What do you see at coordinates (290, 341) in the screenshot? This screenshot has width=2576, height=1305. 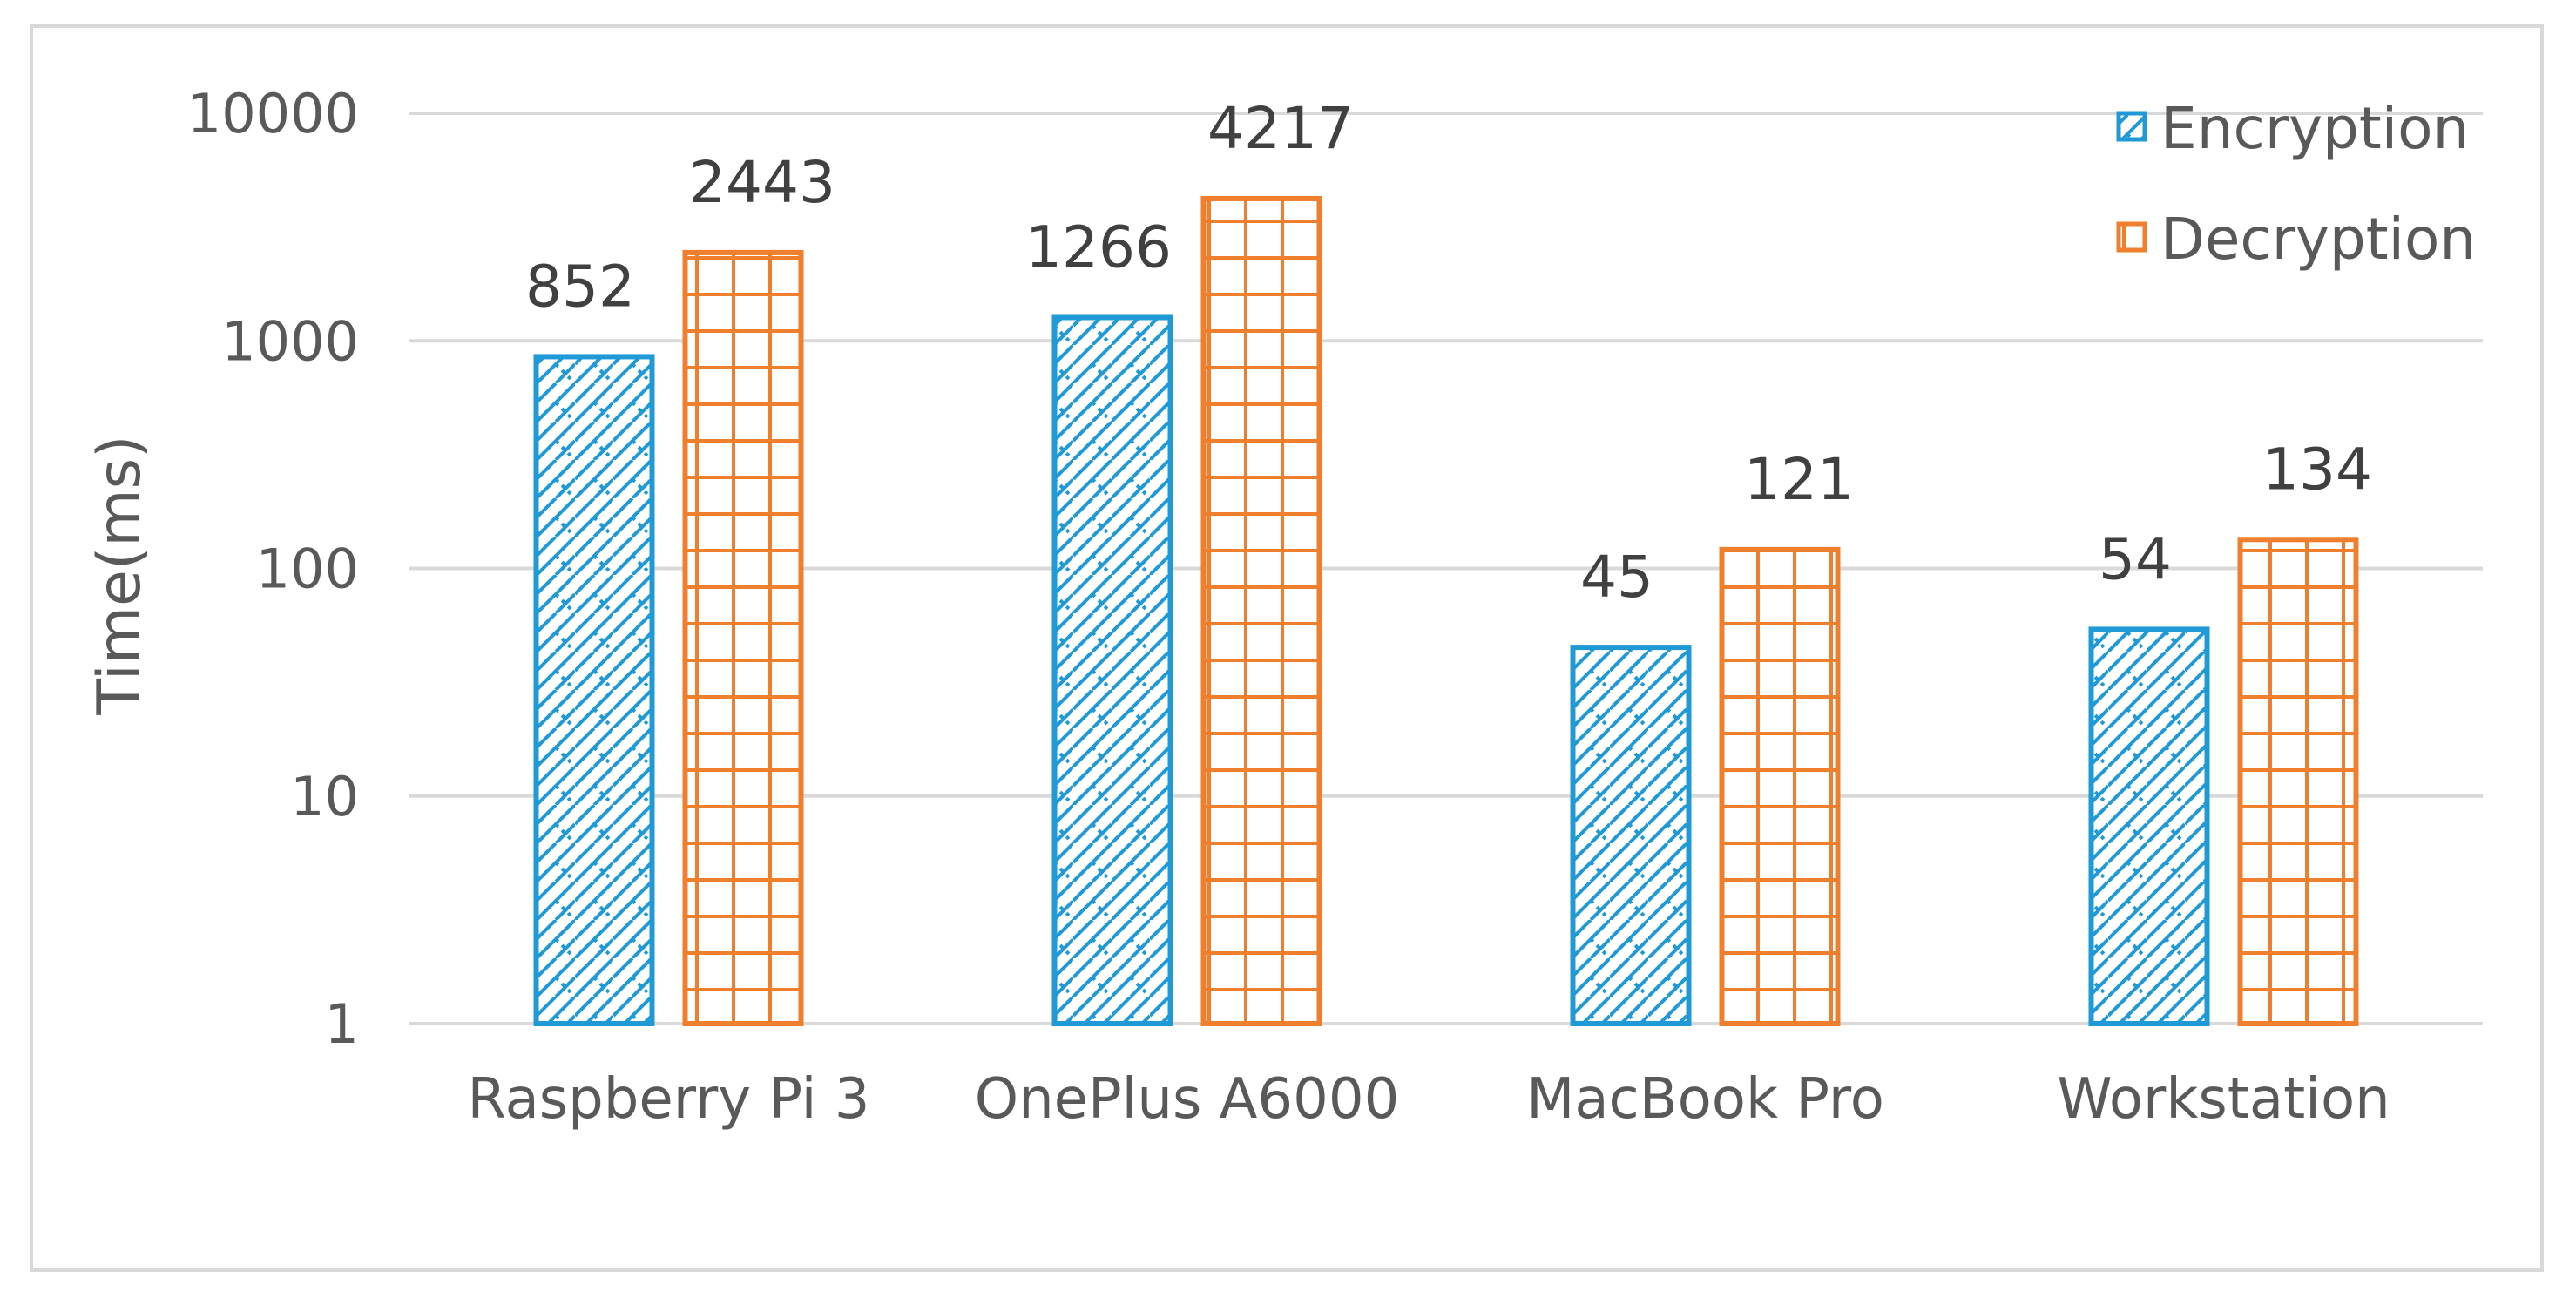 I see `y-tick-label: 1000` at bounding box center [290, 341].